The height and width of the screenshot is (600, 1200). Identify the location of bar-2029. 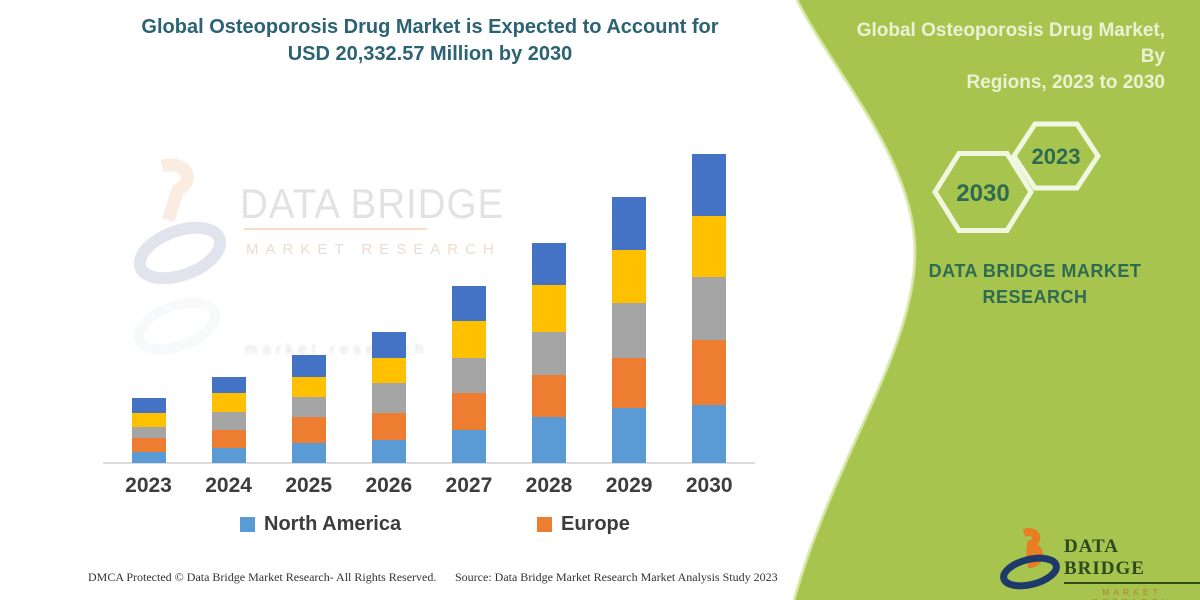
(629, 330).